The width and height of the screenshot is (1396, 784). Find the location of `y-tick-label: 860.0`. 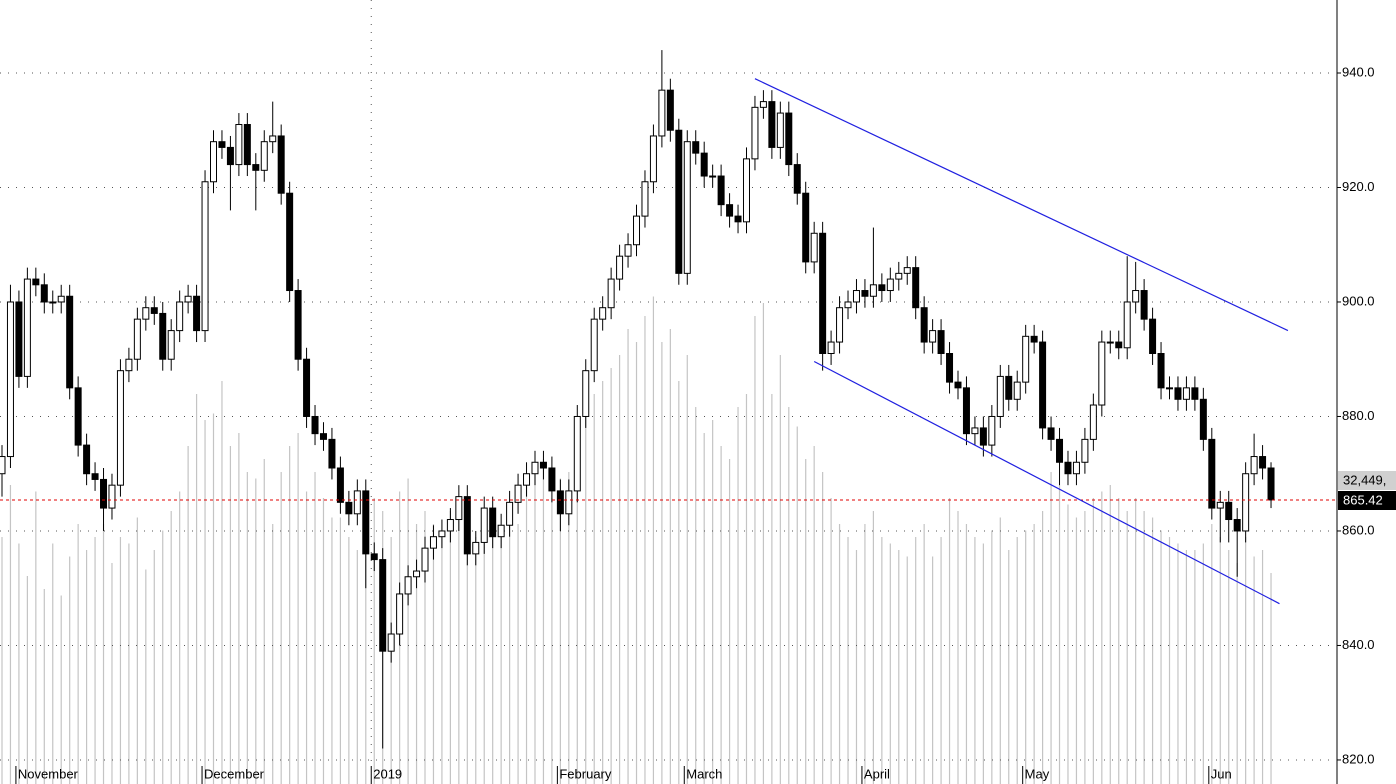

y-tick-label: 860.0 is located at coordinates (1358, 529).